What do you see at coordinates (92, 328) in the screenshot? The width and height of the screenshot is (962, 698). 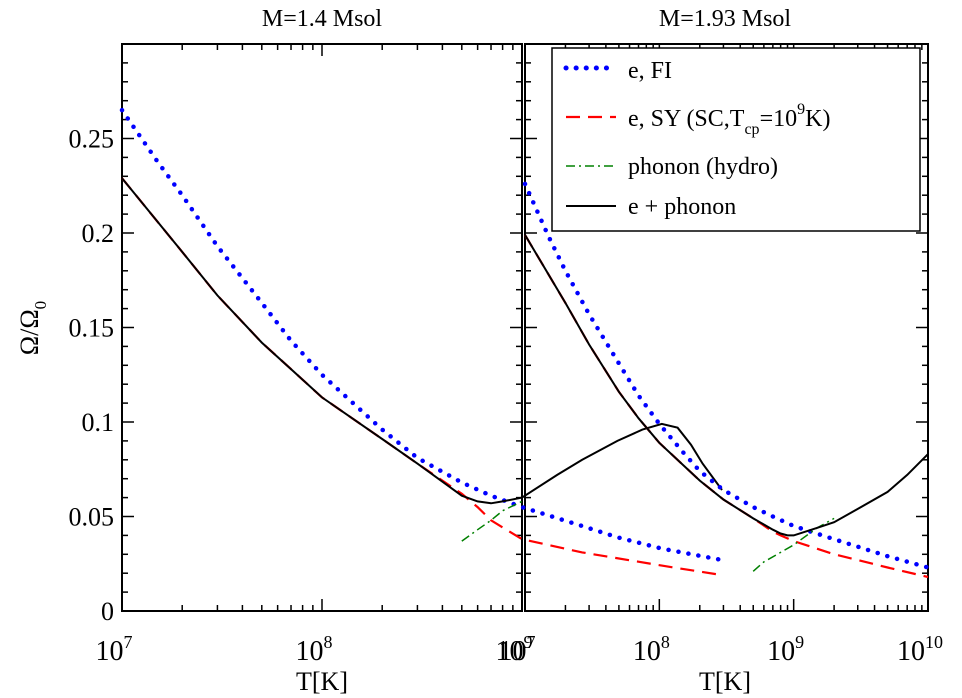 I see `y-tick-label: 0.15` at bounding box center [92, 328].